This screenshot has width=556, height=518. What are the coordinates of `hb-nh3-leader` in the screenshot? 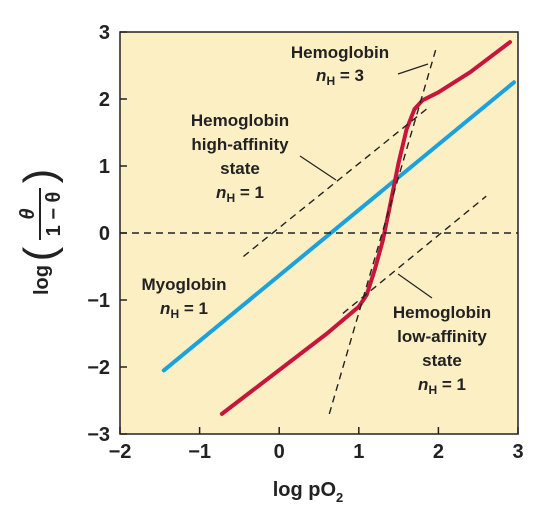 It's located at (413, 69).